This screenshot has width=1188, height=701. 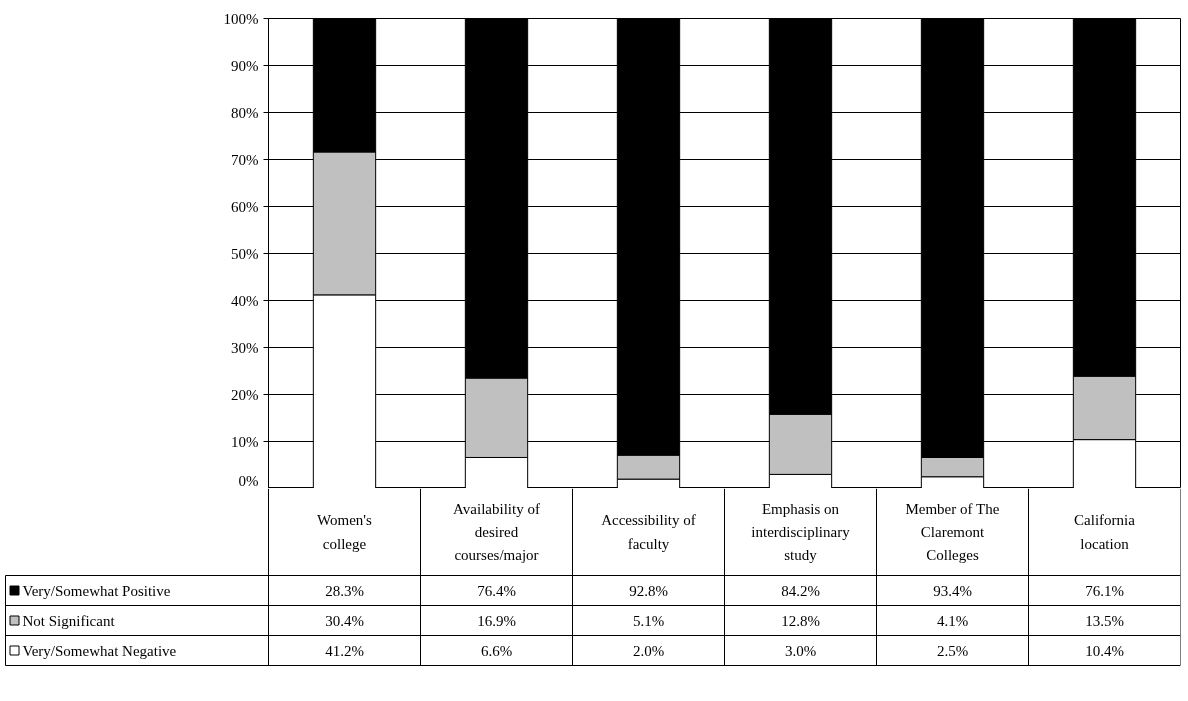 What do you see at coordinates (245, 112) in the screenshot?
I see `y-tick-label: 80%` at bounding box center [245, 112].